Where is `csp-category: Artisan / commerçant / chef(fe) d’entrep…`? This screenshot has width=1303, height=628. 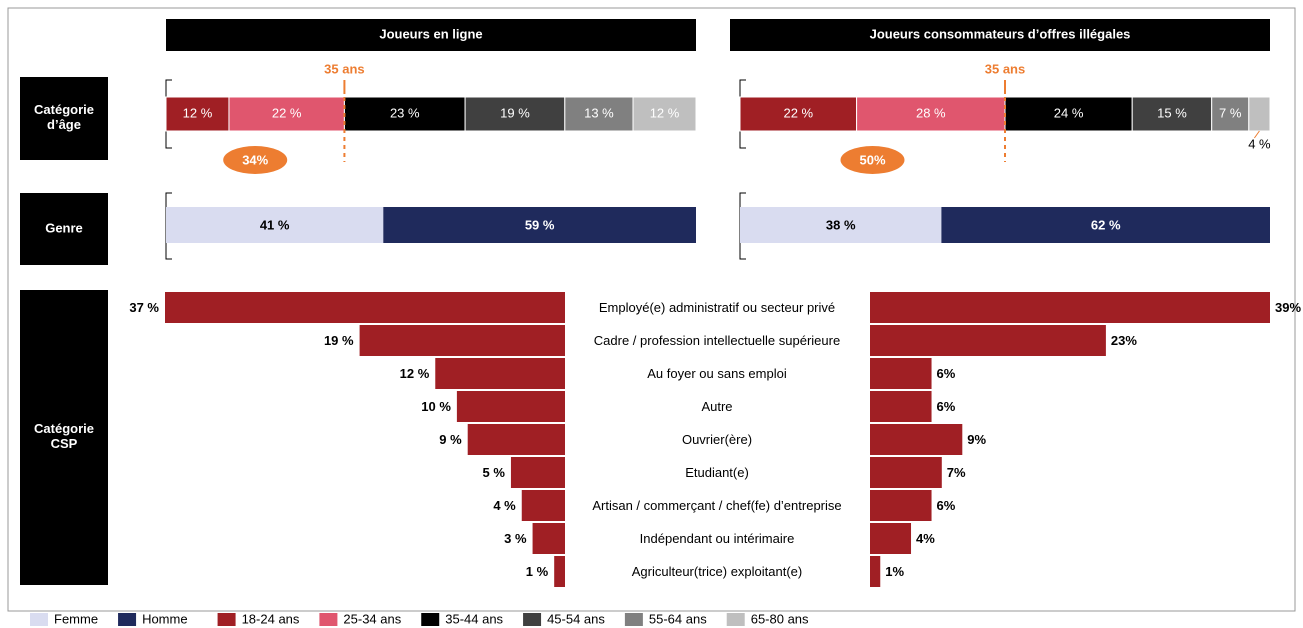 csp-category: Artisan / commerçant / chef(fe) d’entrep… is located at coordinates (716, 505).